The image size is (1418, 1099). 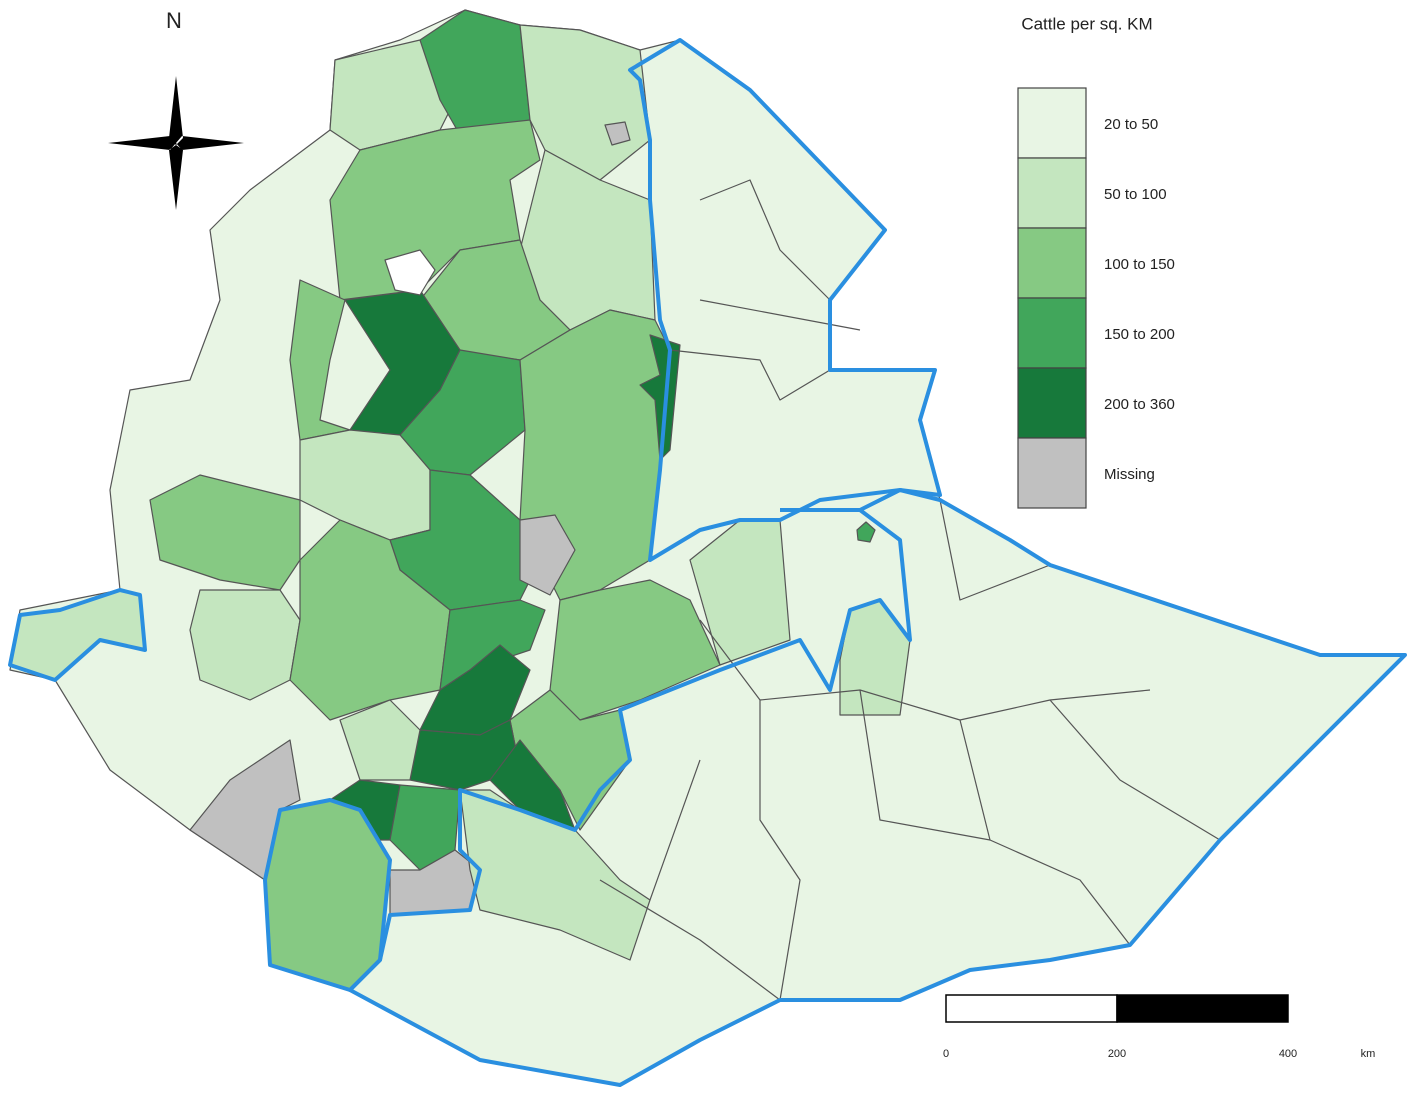 What do you see at coordinates (1368, 1054) in the screenshot?
I see `scale-unit: km` at bounding box center [1368, 1054].